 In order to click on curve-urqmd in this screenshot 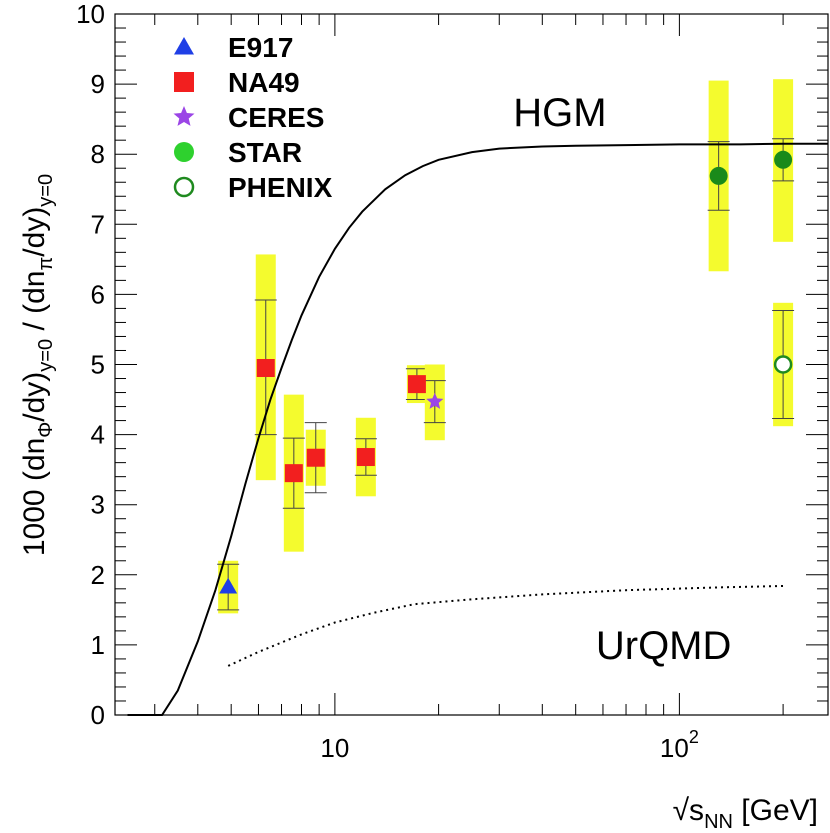, I will do `click(505, 626)`.